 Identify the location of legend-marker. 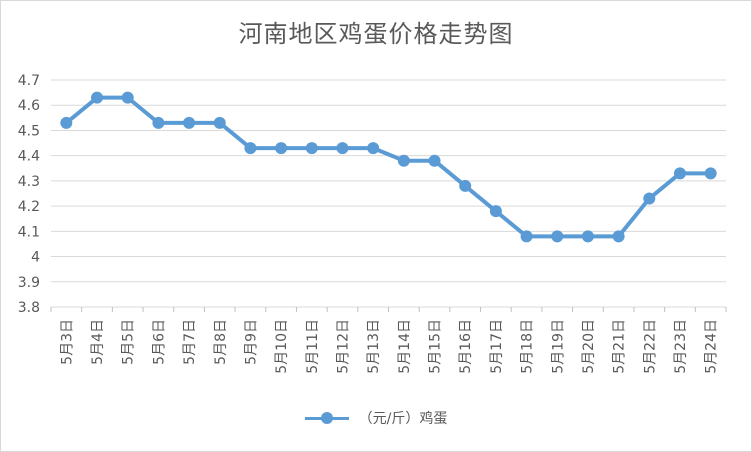
(326, 418).